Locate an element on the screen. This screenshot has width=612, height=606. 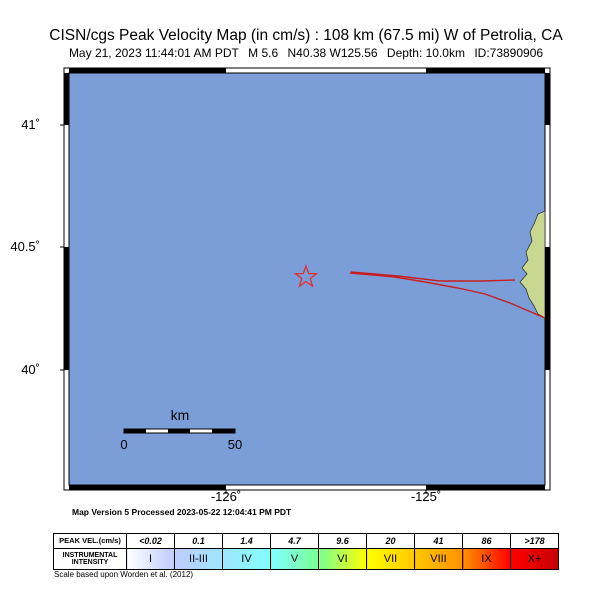
intensity-cell: I is located at coordinates (150, 559).